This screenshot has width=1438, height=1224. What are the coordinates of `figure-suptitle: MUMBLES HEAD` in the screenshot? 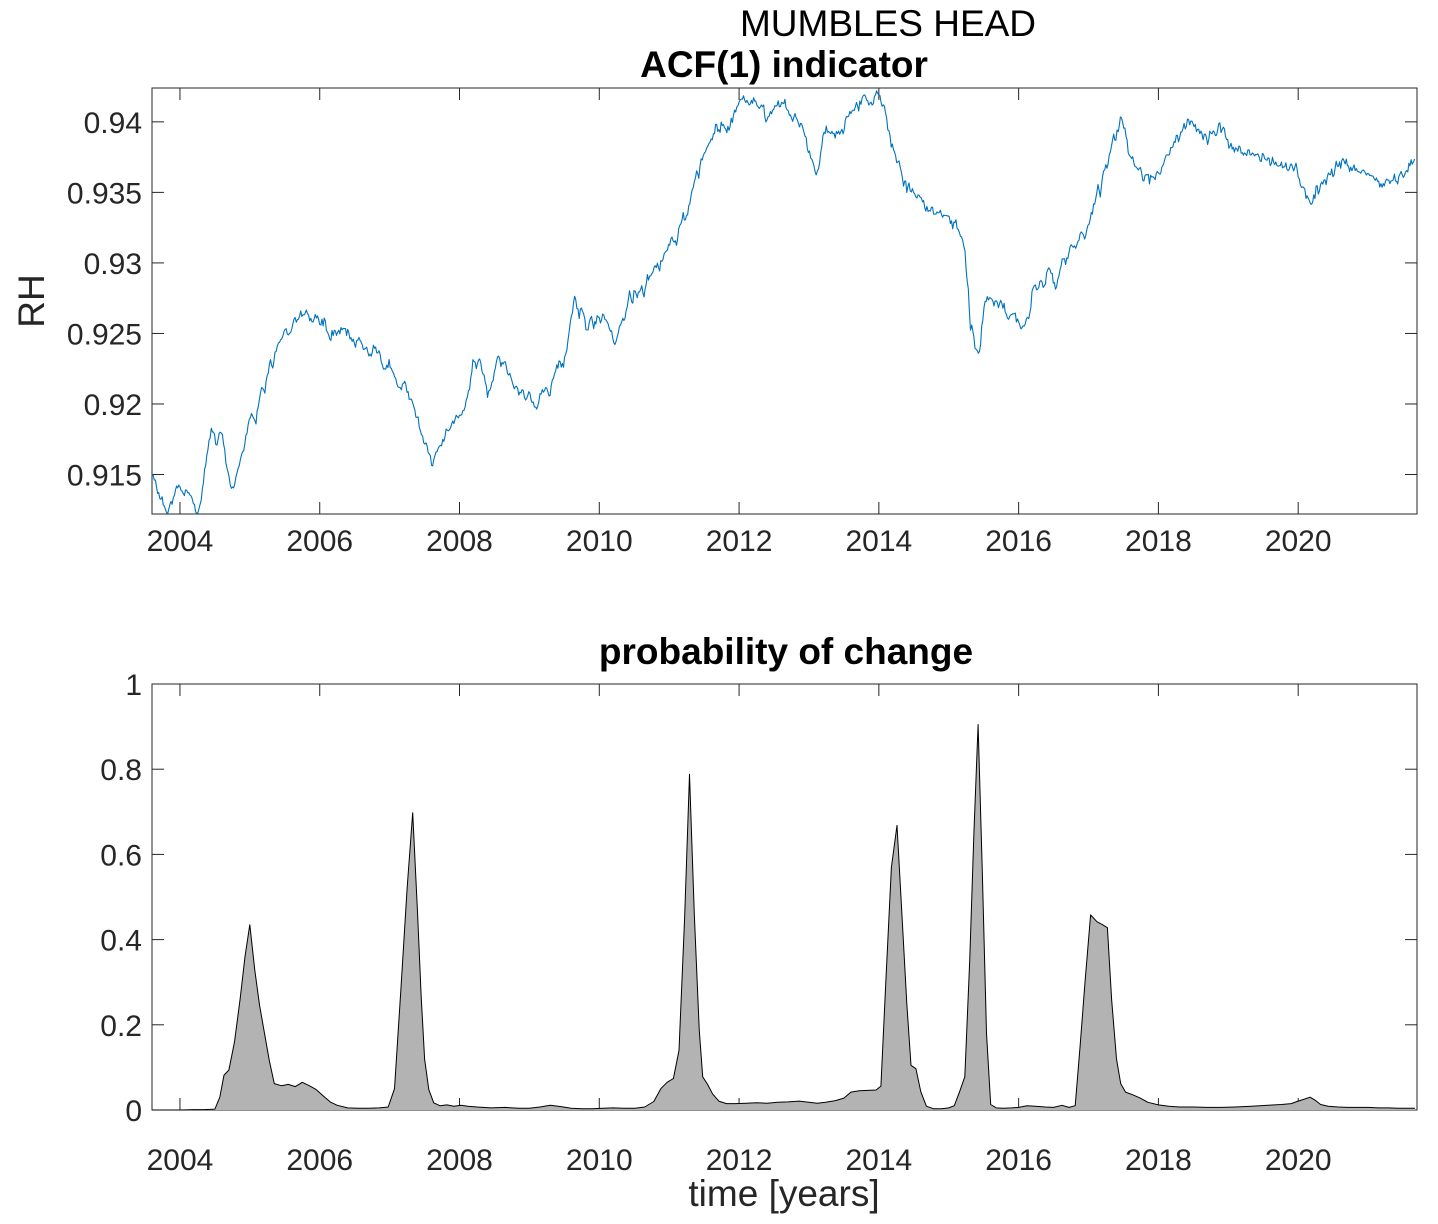 It's located at (888, 23).